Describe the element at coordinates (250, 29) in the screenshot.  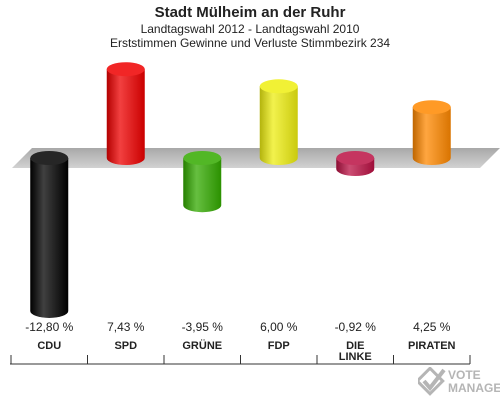
I see `chart-subtitle-election: Landtagswahl 2012 - Landtagswahl 2010` at that location.